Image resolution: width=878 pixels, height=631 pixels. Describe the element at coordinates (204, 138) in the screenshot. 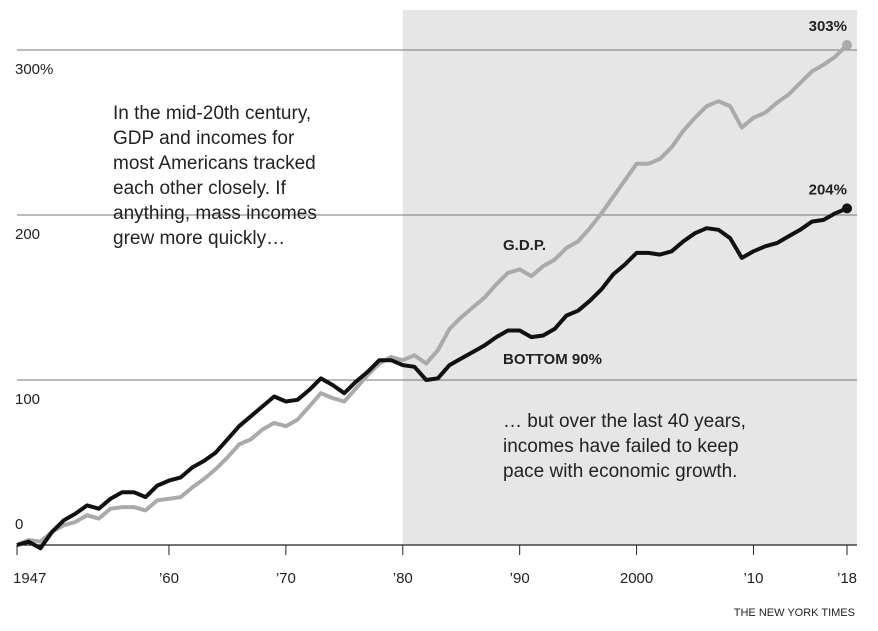

I see `annotation-line: GDP and incomes for` at that location.